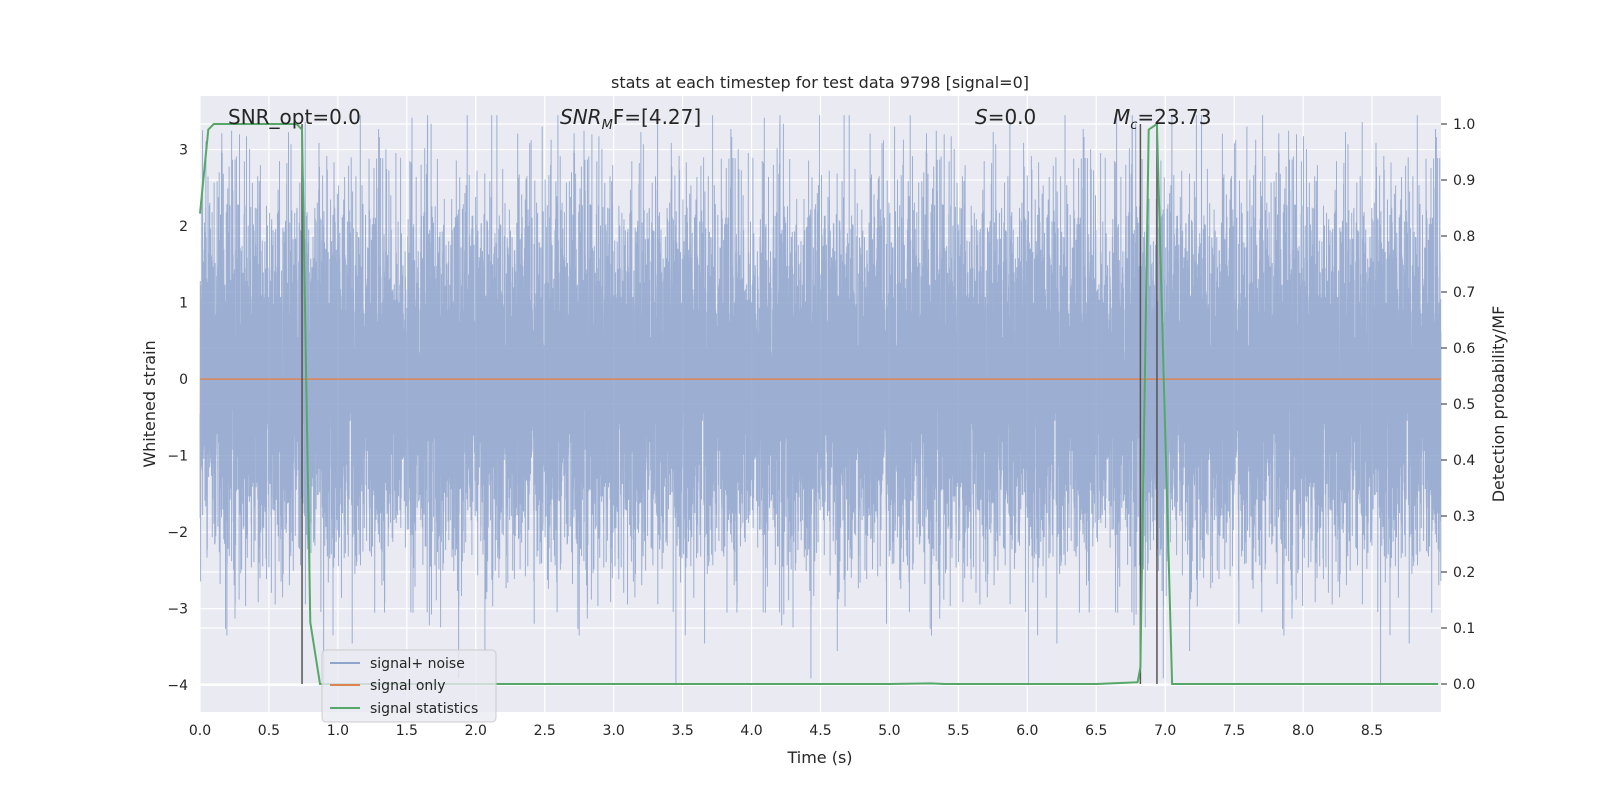 Image resolution: width=1600 pixels, height=800 pixels. What do you see at coordinates (545, 731) in the screenshot?
I see `x-tick-label: 2.5` at bounding box center [545, 731].